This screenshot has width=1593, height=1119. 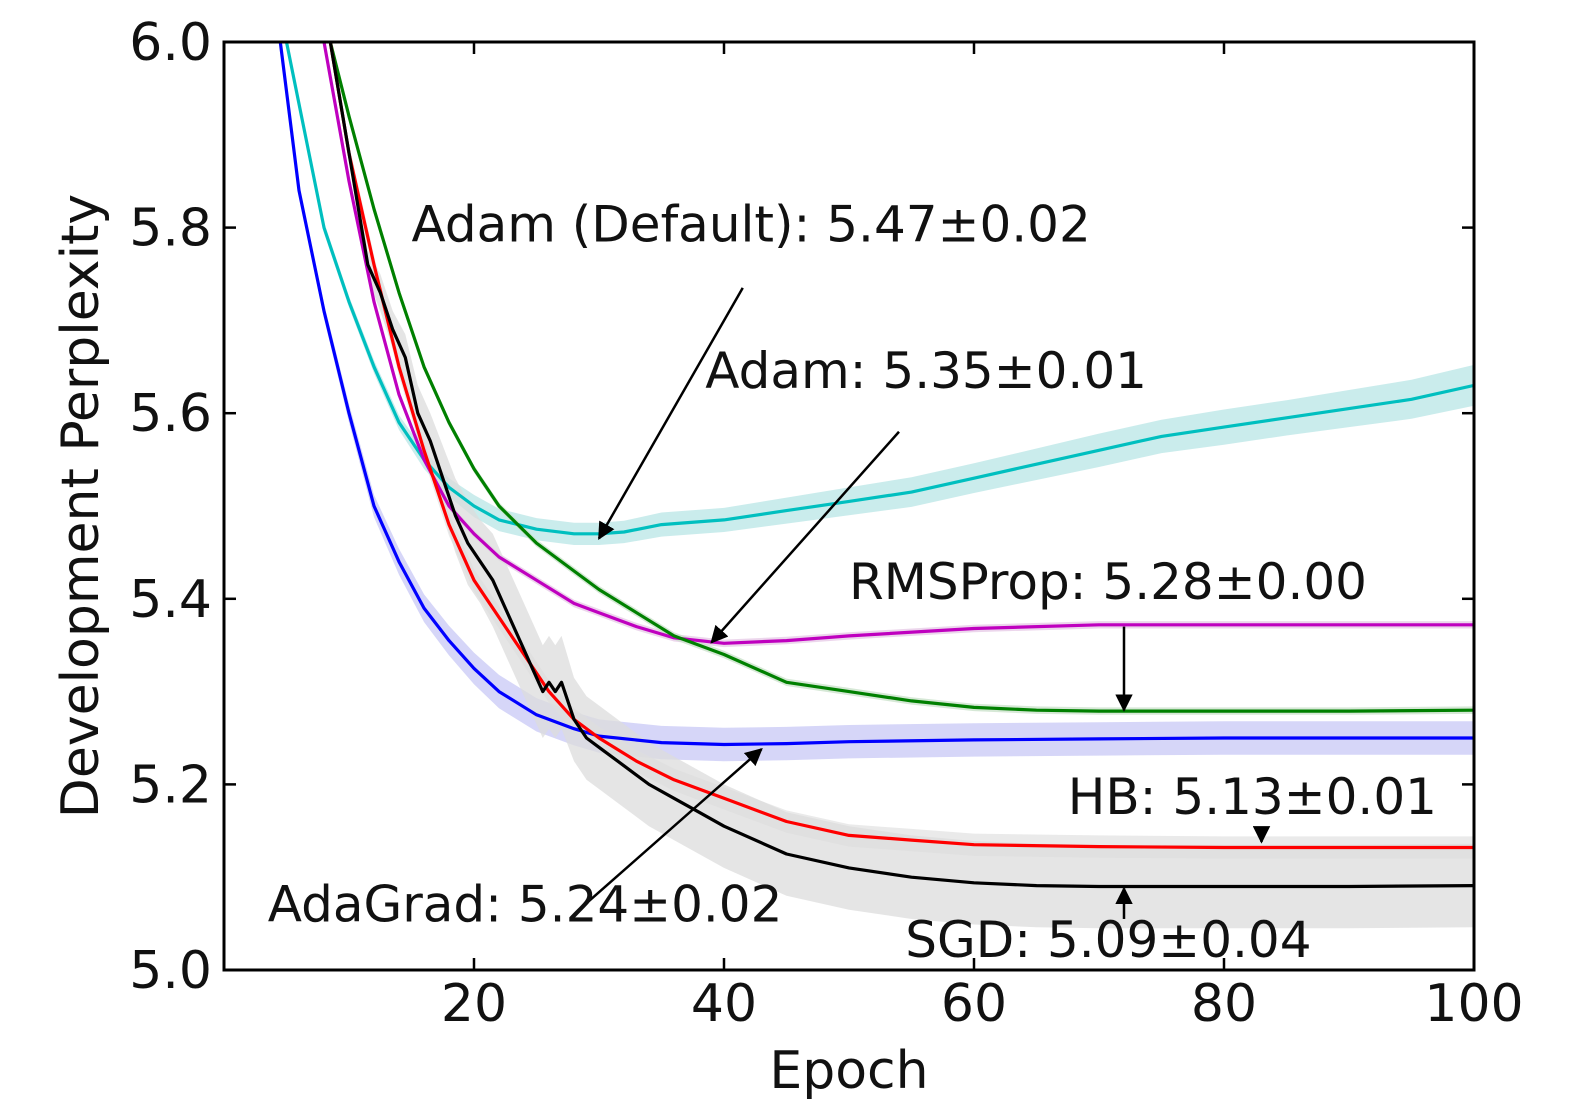 I want to click on annotation-label: AdaGrad: 5.24±0.02, so click(x=525, y=905).